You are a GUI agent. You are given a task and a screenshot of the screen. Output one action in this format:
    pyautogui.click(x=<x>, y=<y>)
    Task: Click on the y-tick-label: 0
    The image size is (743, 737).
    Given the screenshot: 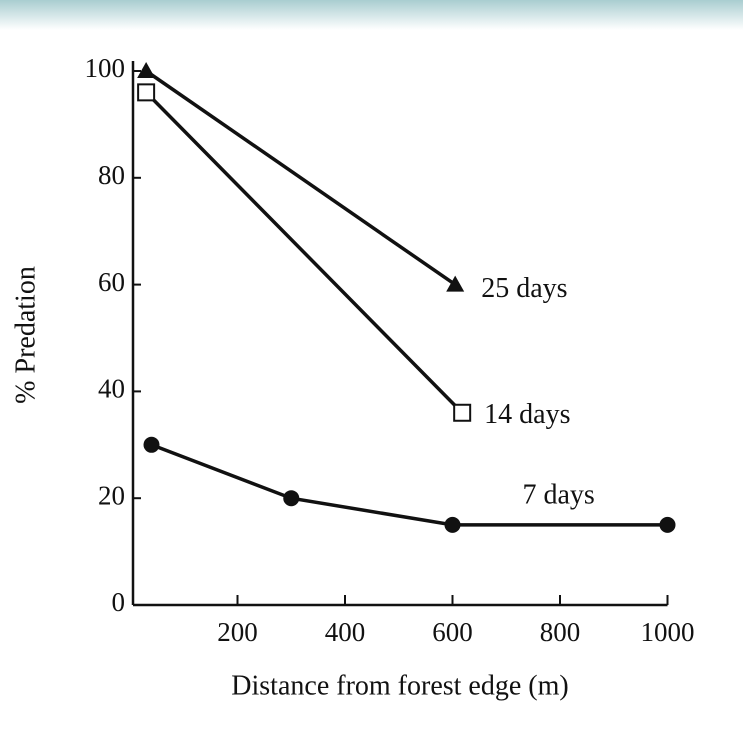 What is the action you would take?
    pyautogui.click(x=119, y=602)
    